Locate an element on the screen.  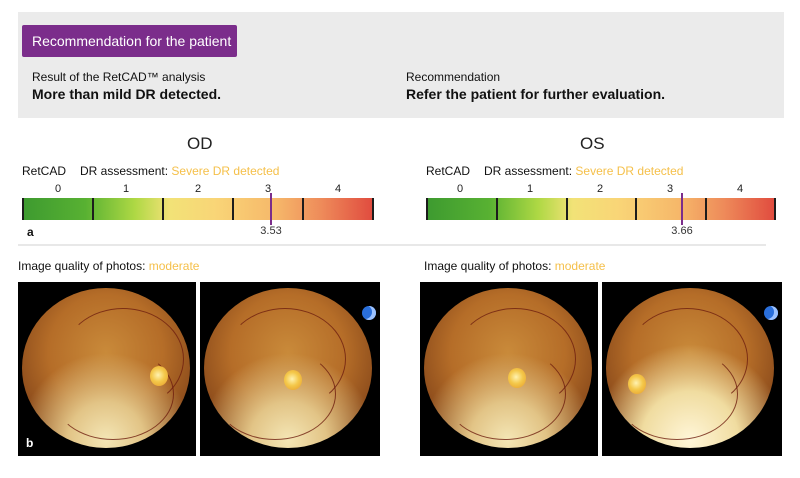
od-scale-3: 3 is located at coordinates (268, 189).